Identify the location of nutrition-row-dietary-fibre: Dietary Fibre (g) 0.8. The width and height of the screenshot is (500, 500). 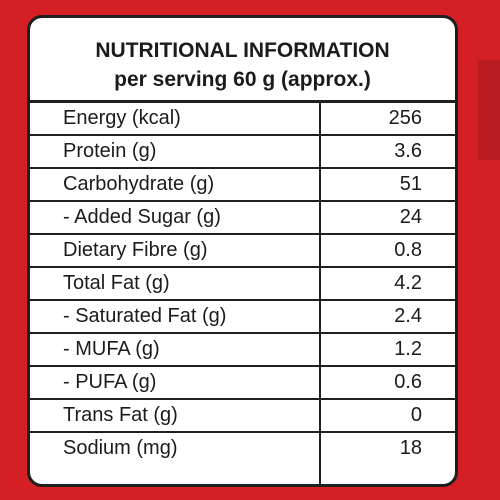
(242, 251).